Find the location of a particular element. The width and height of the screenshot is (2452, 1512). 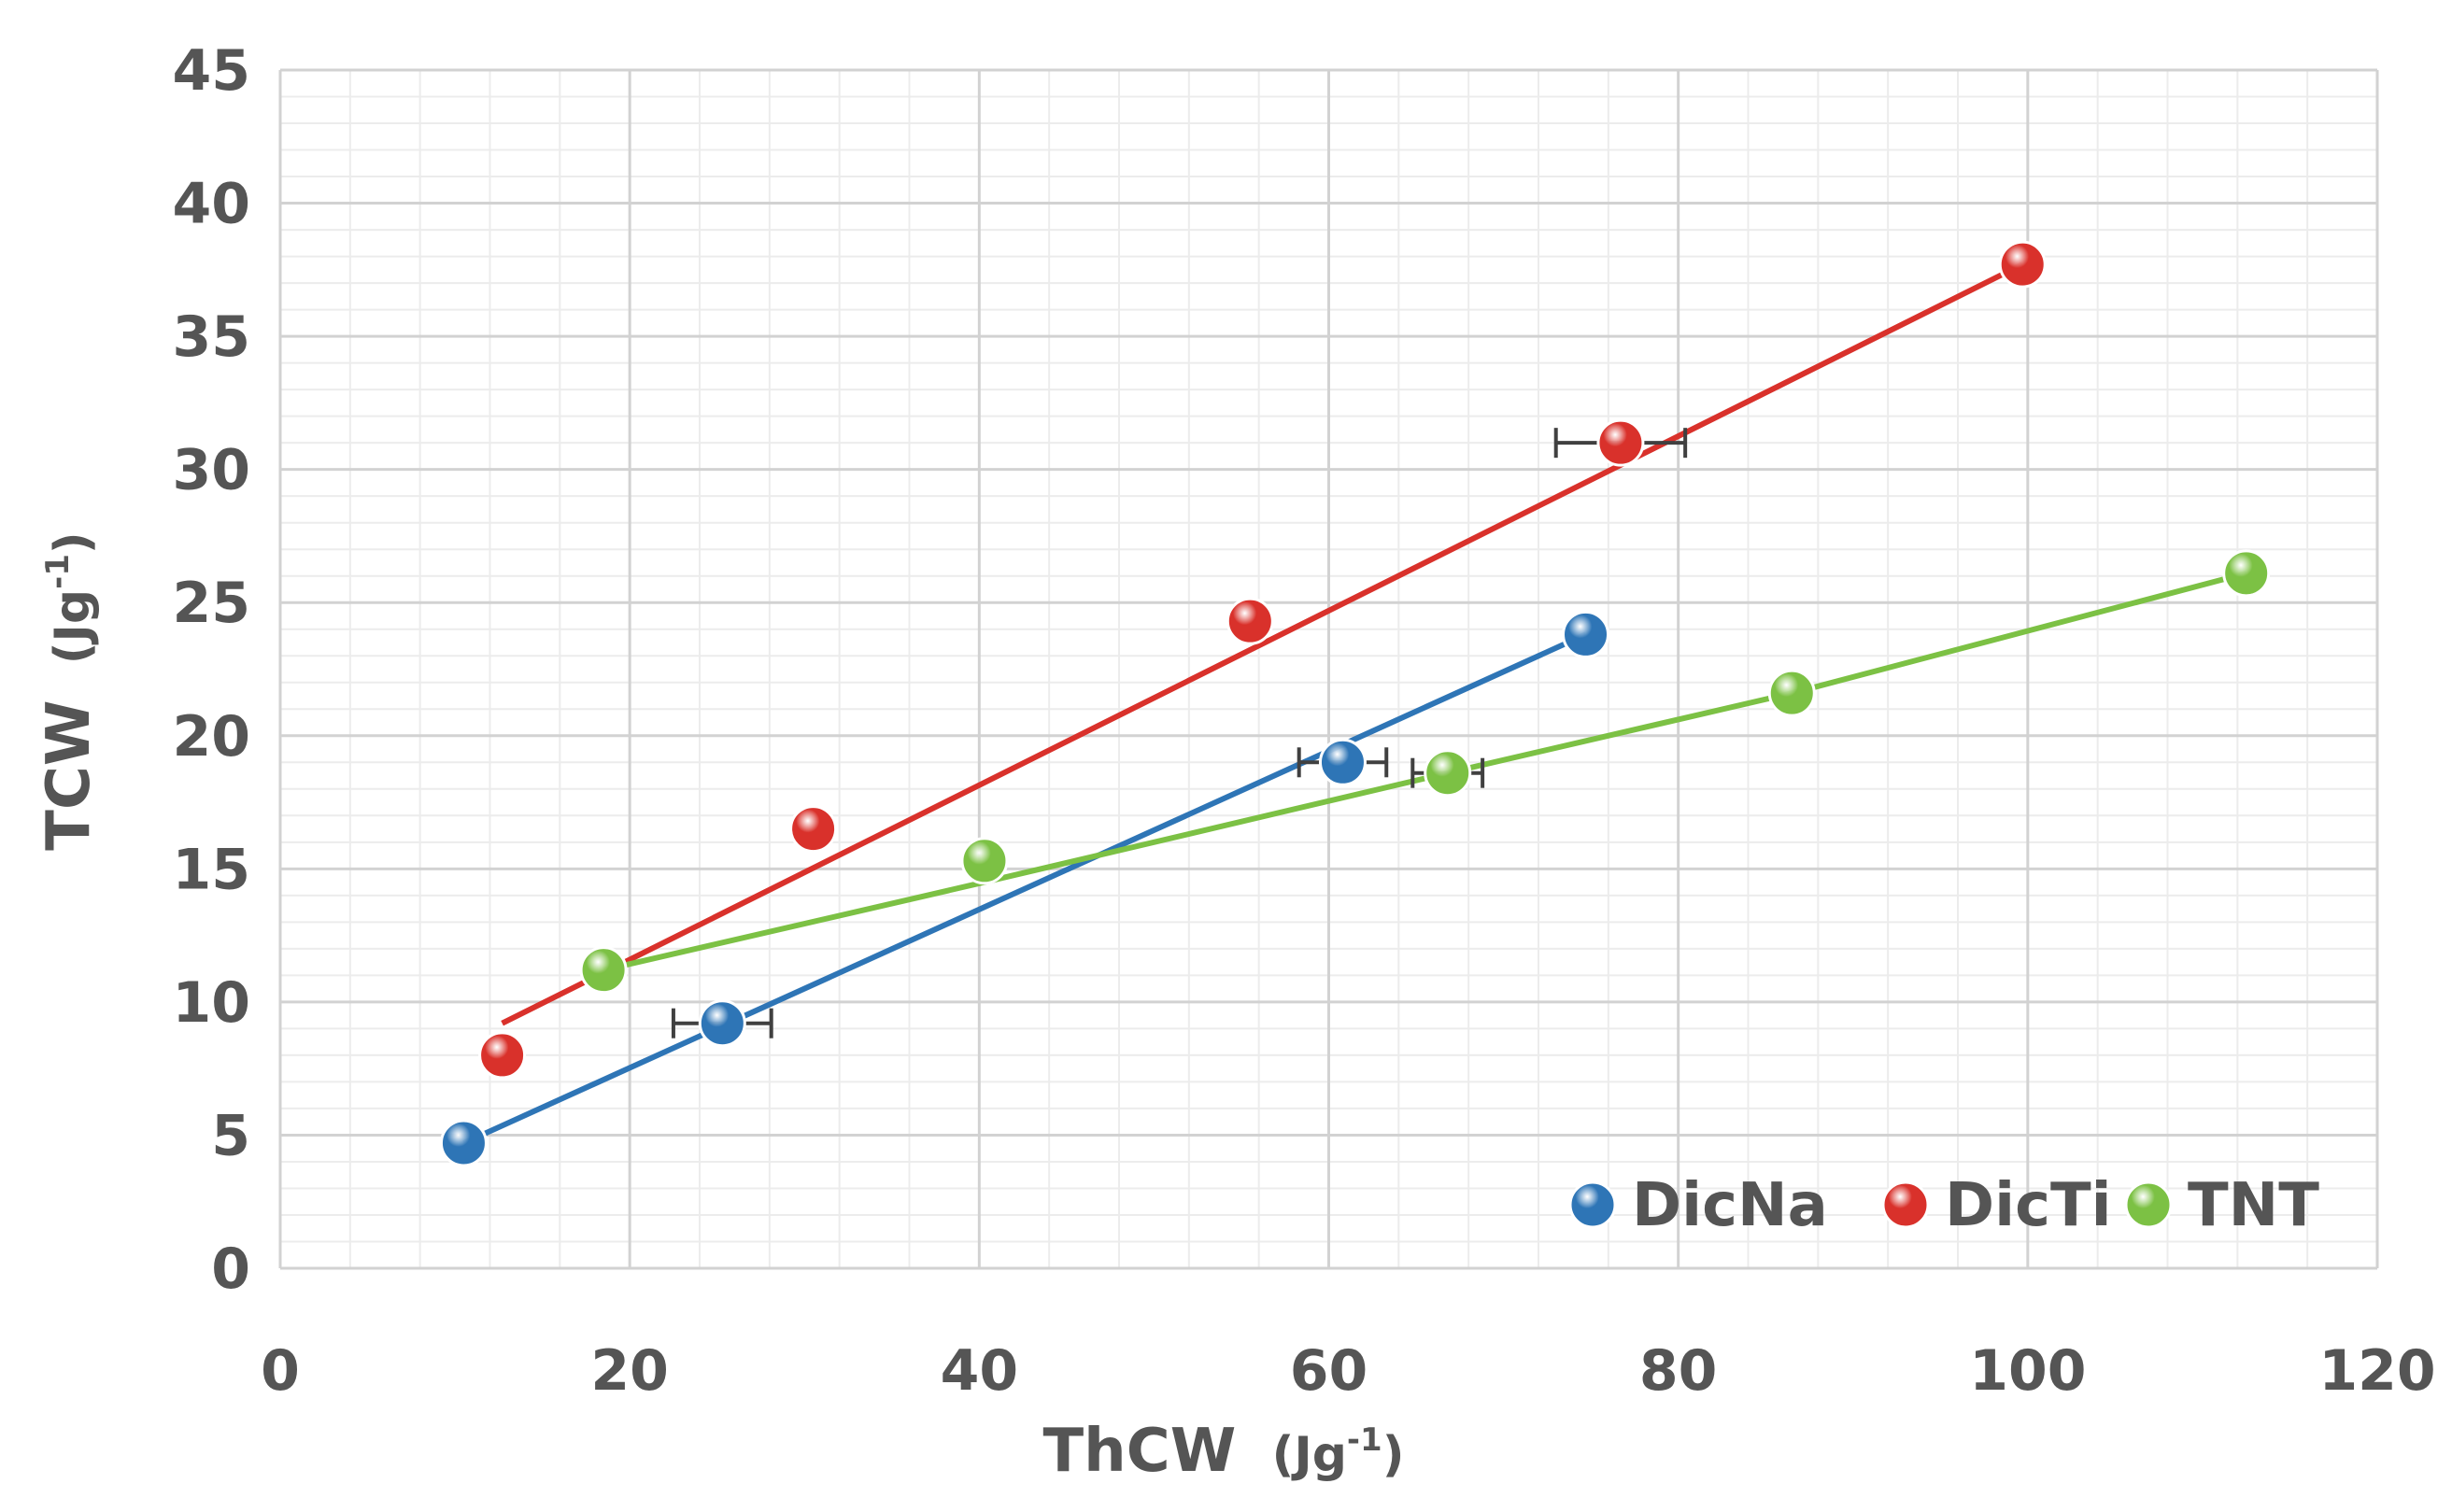

x-tick-labels: 0 20 40 60 80 100 120 is located at coordinates (1349, 1371).